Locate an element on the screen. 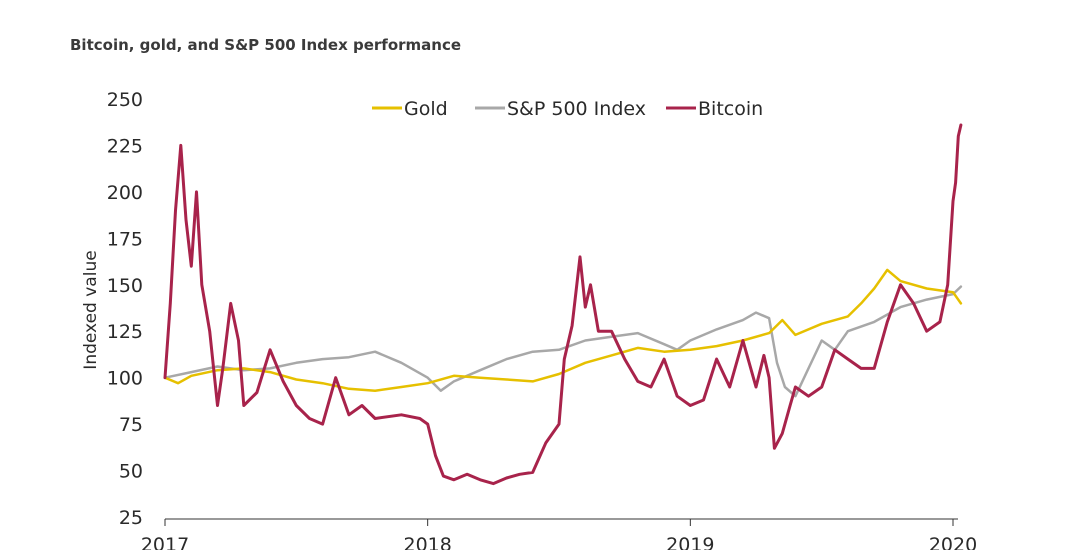 The width and height of the screenshot is (1085, 550). x-tick-label: 2020 is located at coordinates (953, 542).